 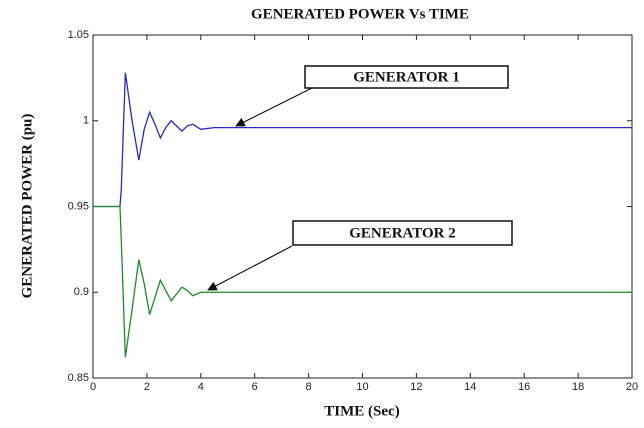 I want to click on x-tick-label: 10, so click(x=362, y=387).